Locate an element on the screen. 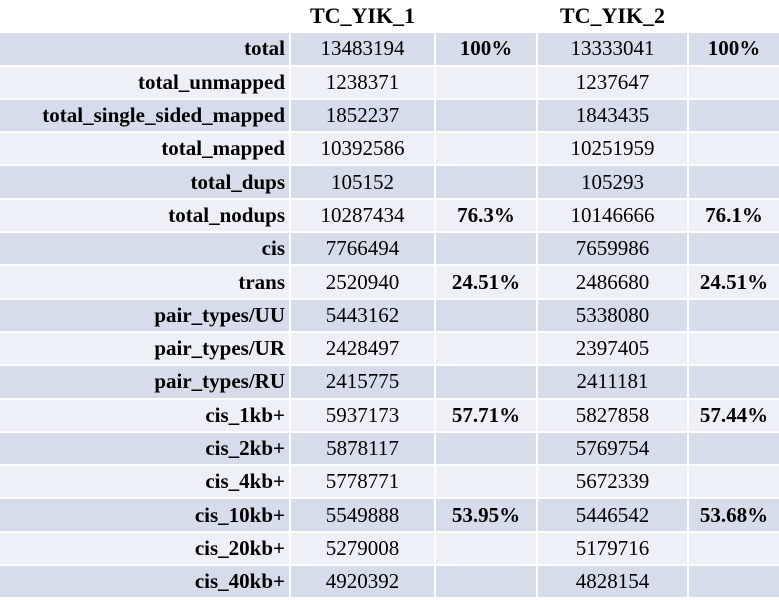 This screenshot has height=600, width=779. row-label: trans is located at coordinates (145, 283).